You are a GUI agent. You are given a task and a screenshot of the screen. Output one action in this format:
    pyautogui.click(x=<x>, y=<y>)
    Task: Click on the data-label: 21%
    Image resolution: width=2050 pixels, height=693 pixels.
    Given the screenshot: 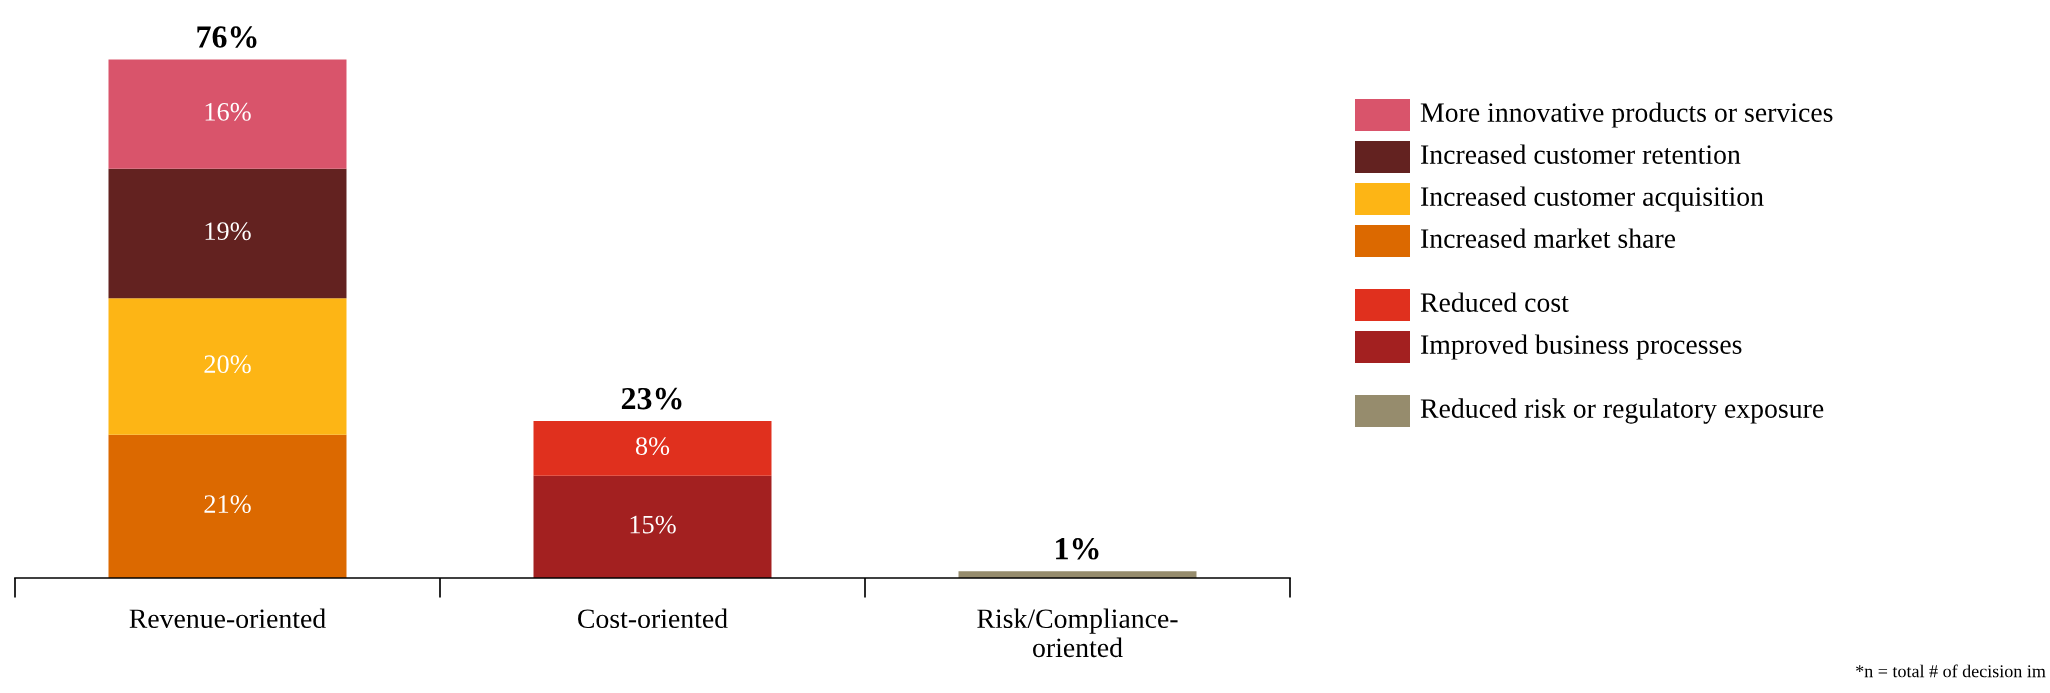 What is the action you would take?
    pyautogui.click(x=227, y=504)
    